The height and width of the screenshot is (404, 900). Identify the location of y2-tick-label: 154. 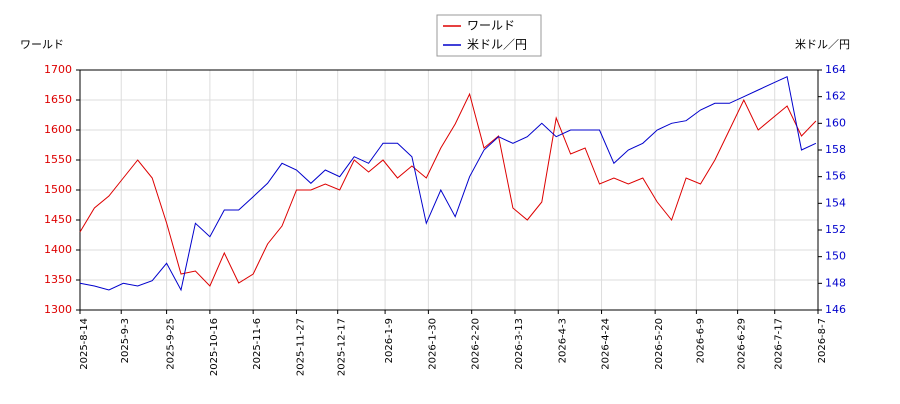
(835, 202).